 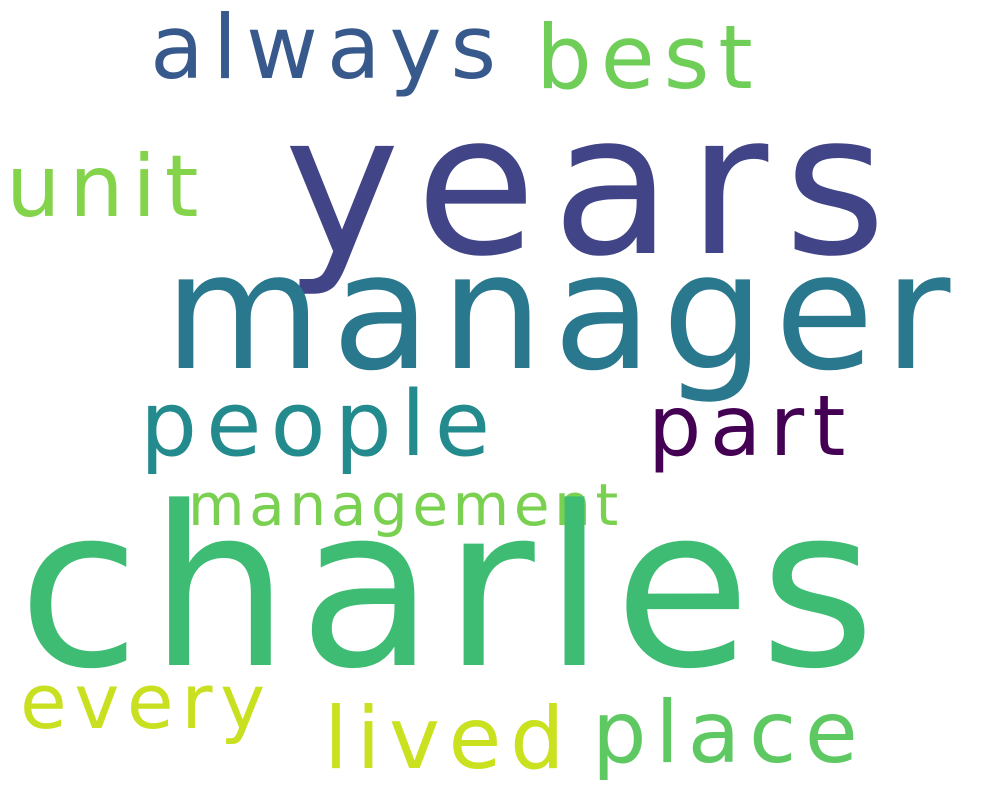 I want to click on word-unit: unit, so click(x=107, y=187).